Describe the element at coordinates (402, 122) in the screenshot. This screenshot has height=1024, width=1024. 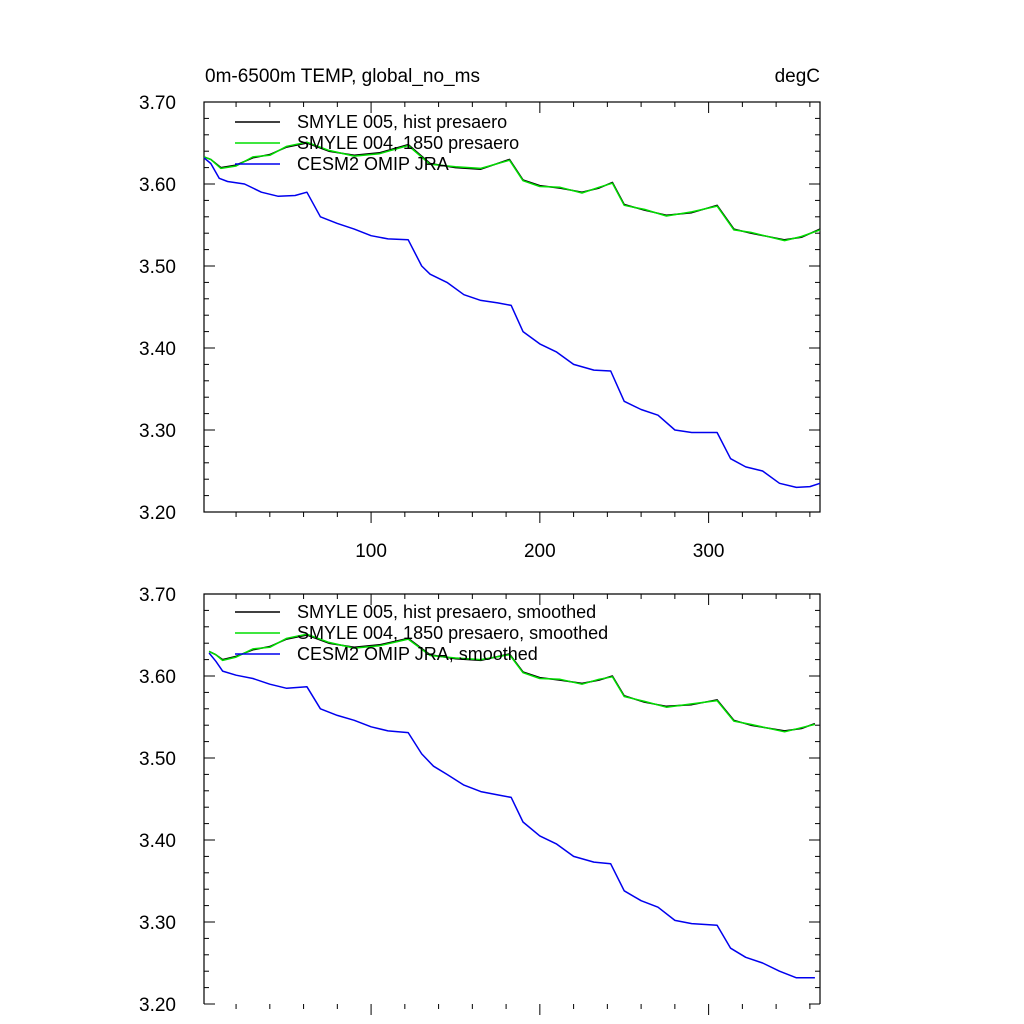
I see `legend-label-0: SMYLE 005, hist presaero` at that location.